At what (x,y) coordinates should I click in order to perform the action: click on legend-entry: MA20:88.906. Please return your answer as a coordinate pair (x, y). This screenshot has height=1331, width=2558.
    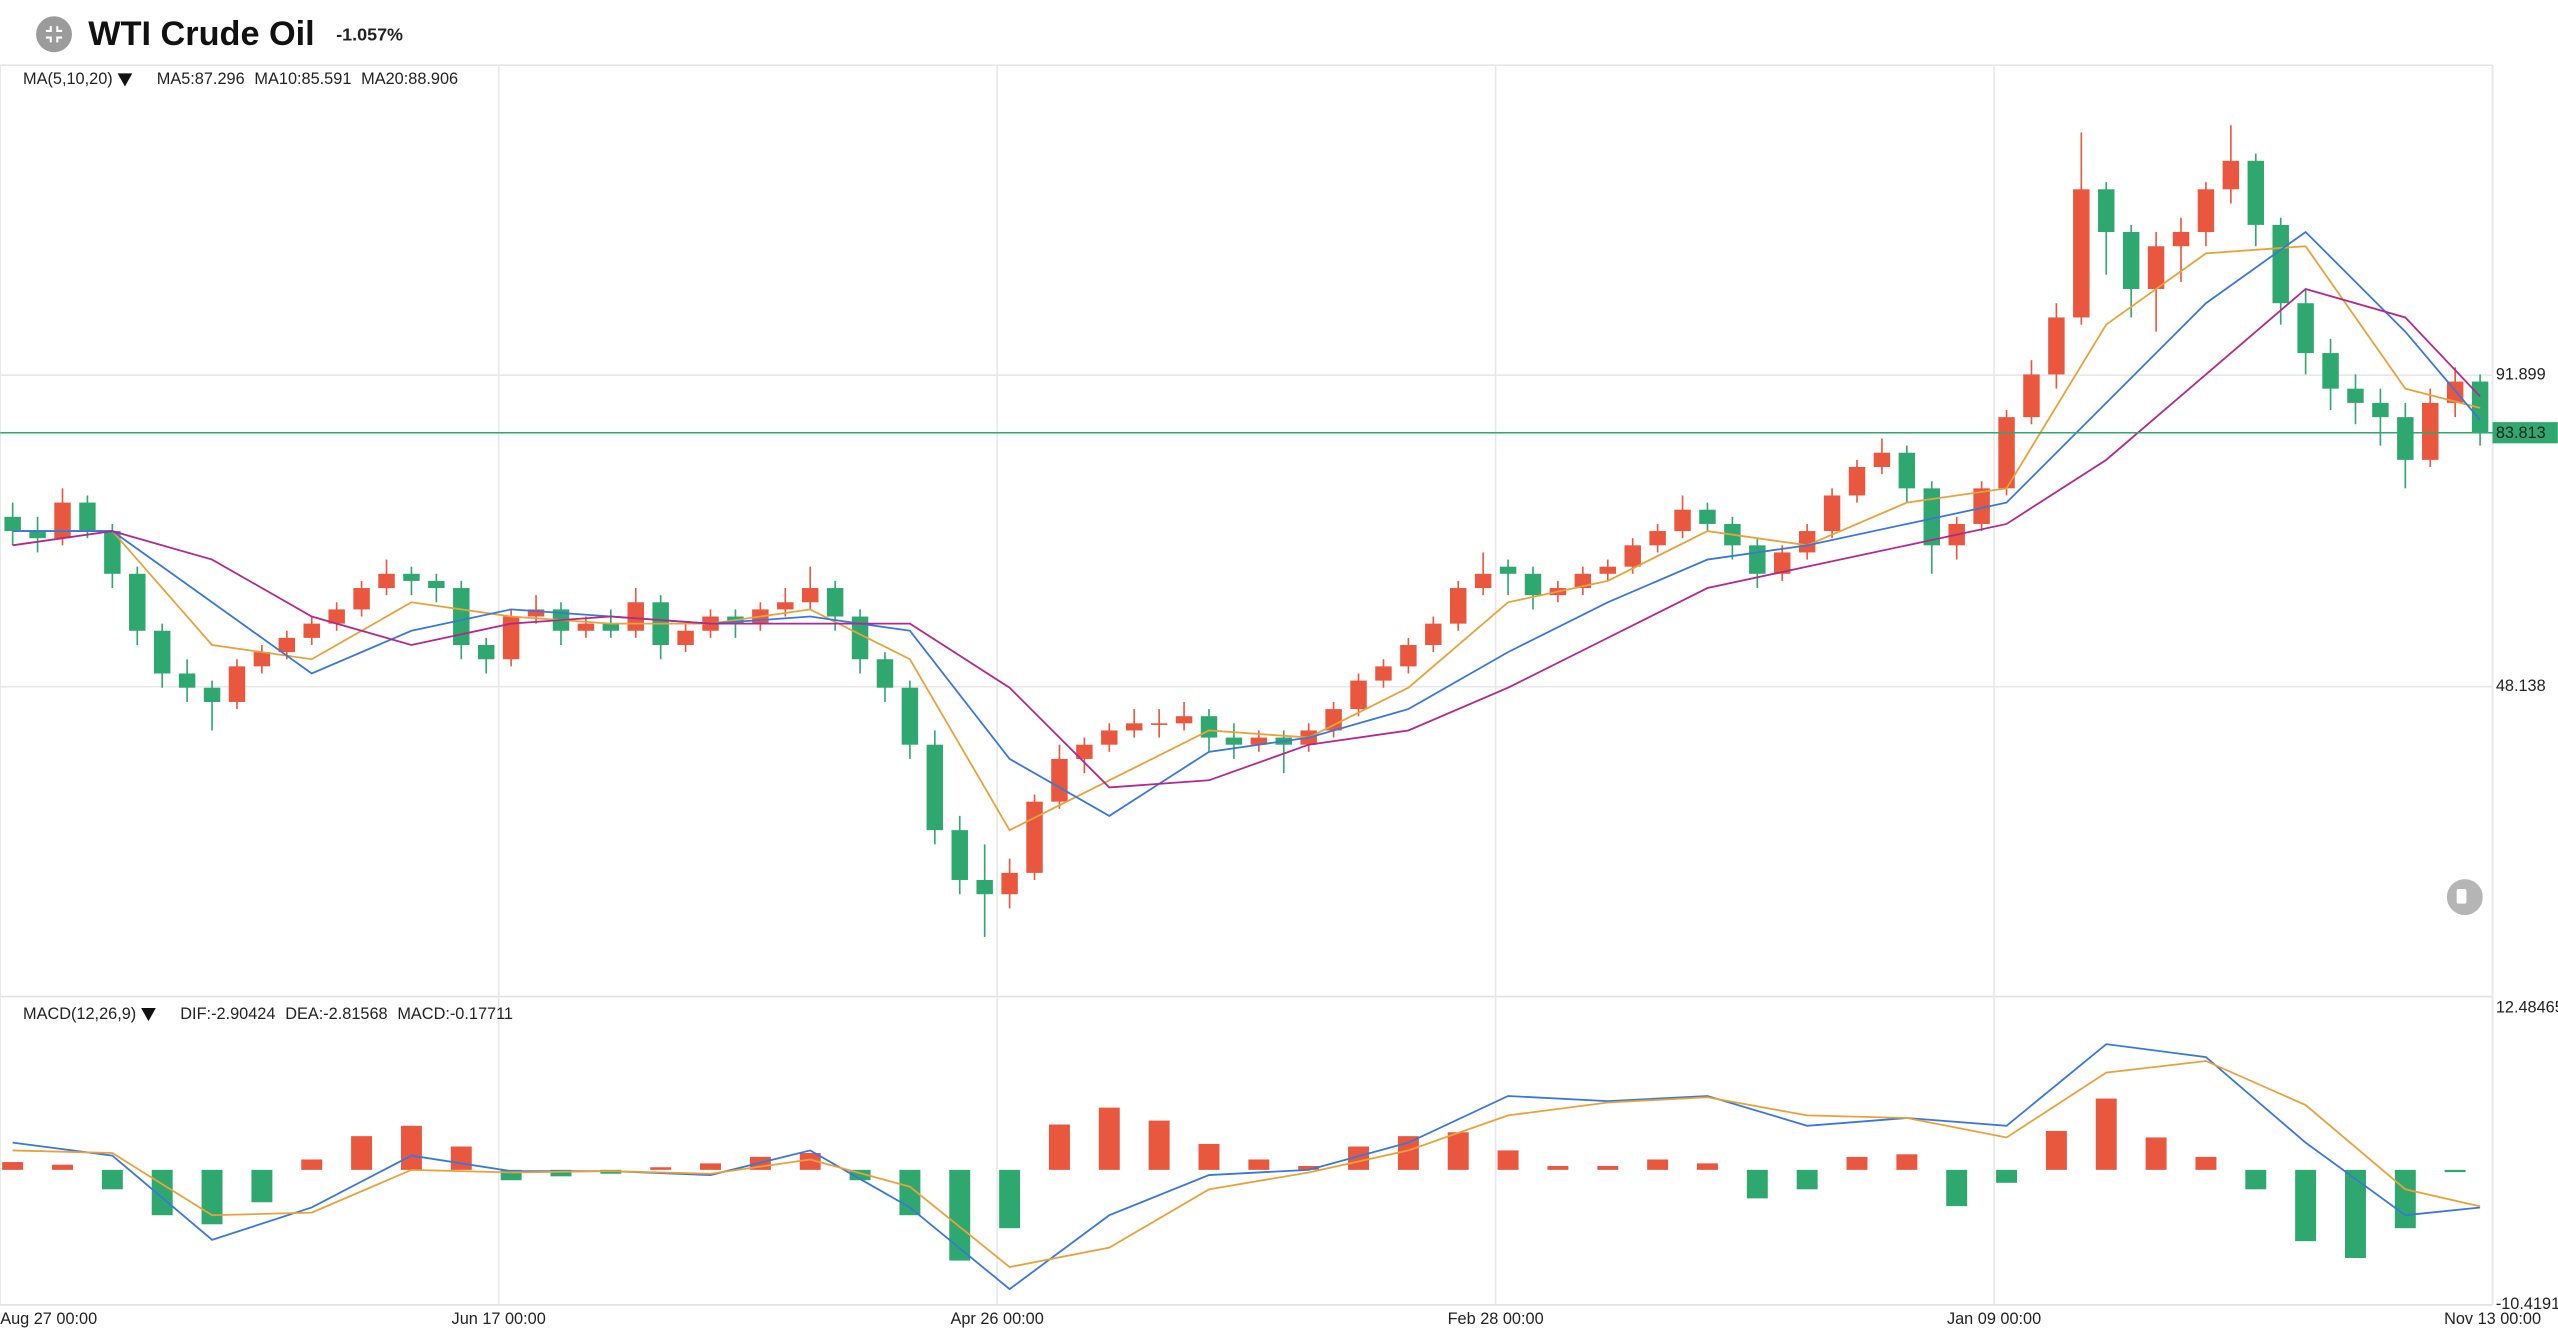
    Looking at the image, I should click on (409, 79).